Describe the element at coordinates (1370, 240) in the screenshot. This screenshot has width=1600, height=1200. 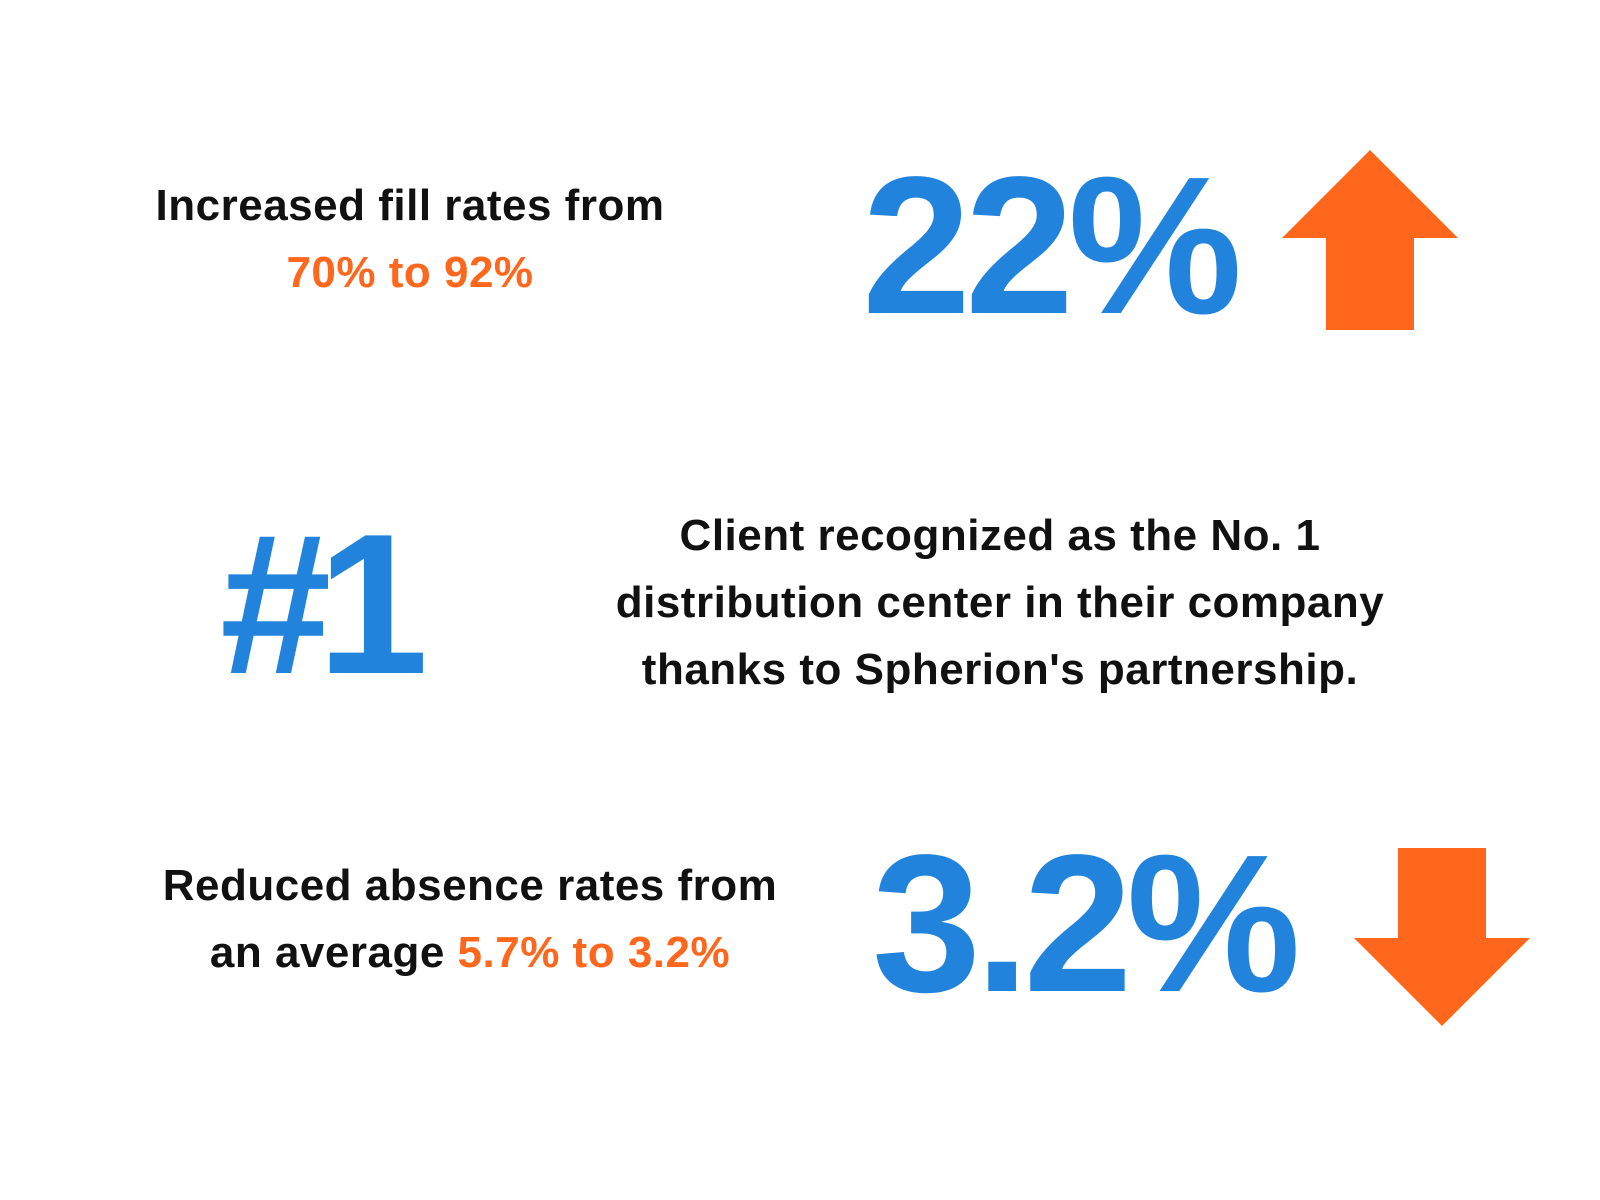
I see `arrow-up-icon` at that location.